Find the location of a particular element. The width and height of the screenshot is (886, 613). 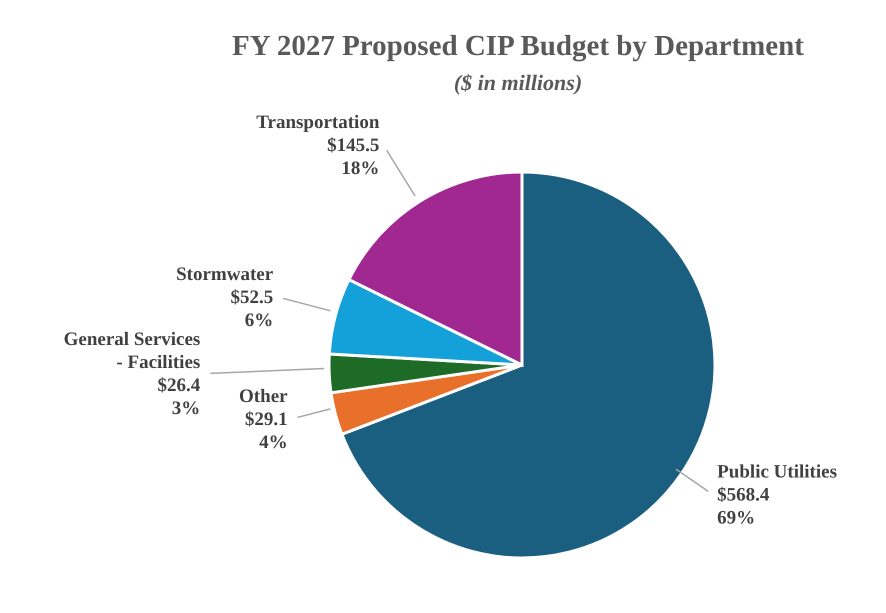

chart-subtitle: ($ in millions) is located at coordinates (518, 83).